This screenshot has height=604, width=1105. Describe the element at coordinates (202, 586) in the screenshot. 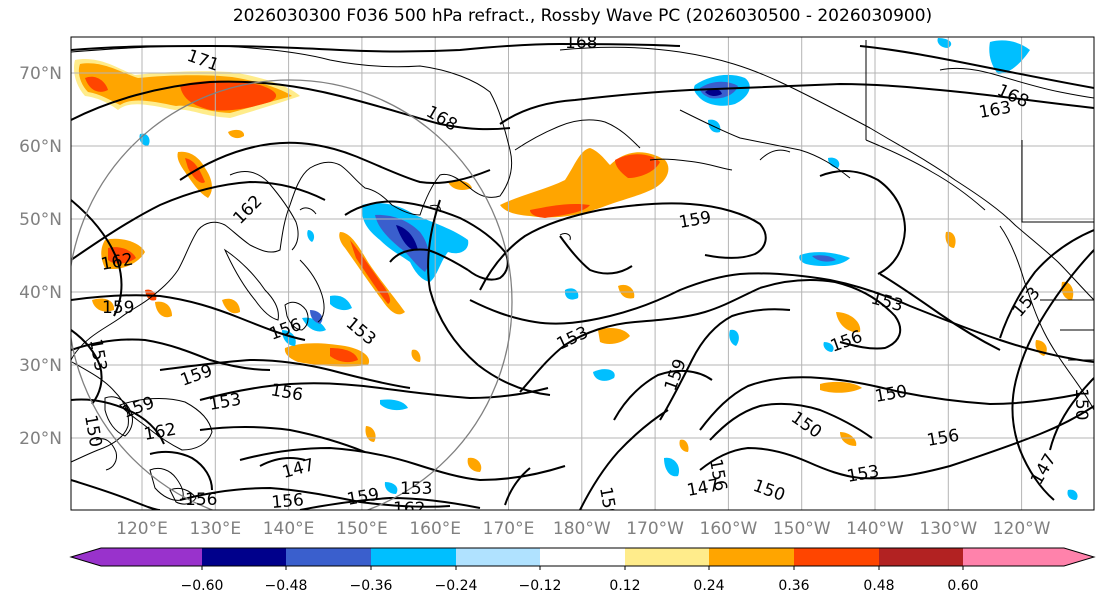

I see `colorbar-tick-label: −0.60` at that location.